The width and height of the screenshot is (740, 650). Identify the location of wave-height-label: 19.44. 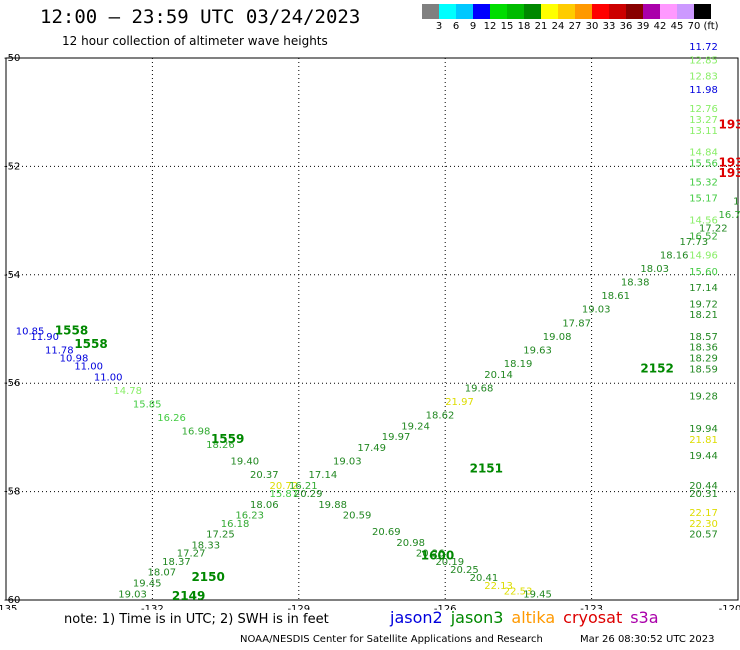
(703, 456).